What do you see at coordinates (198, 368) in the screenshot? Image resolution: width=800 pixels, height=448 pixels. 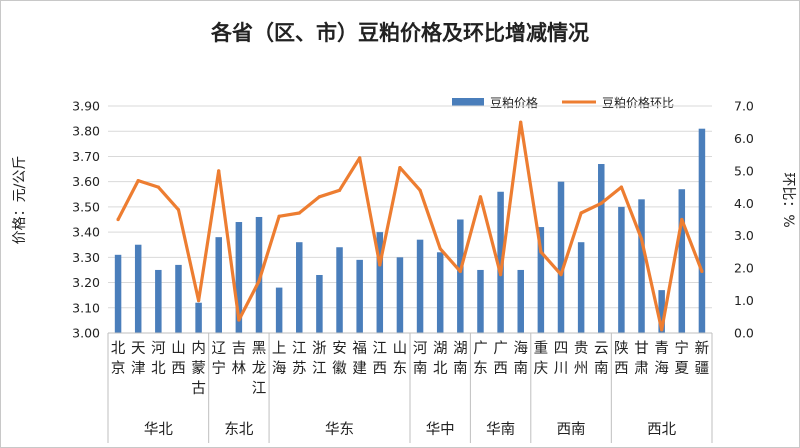 I see `x-tick-内蒙古: 内蒙古` at bounding box center [198, 368].